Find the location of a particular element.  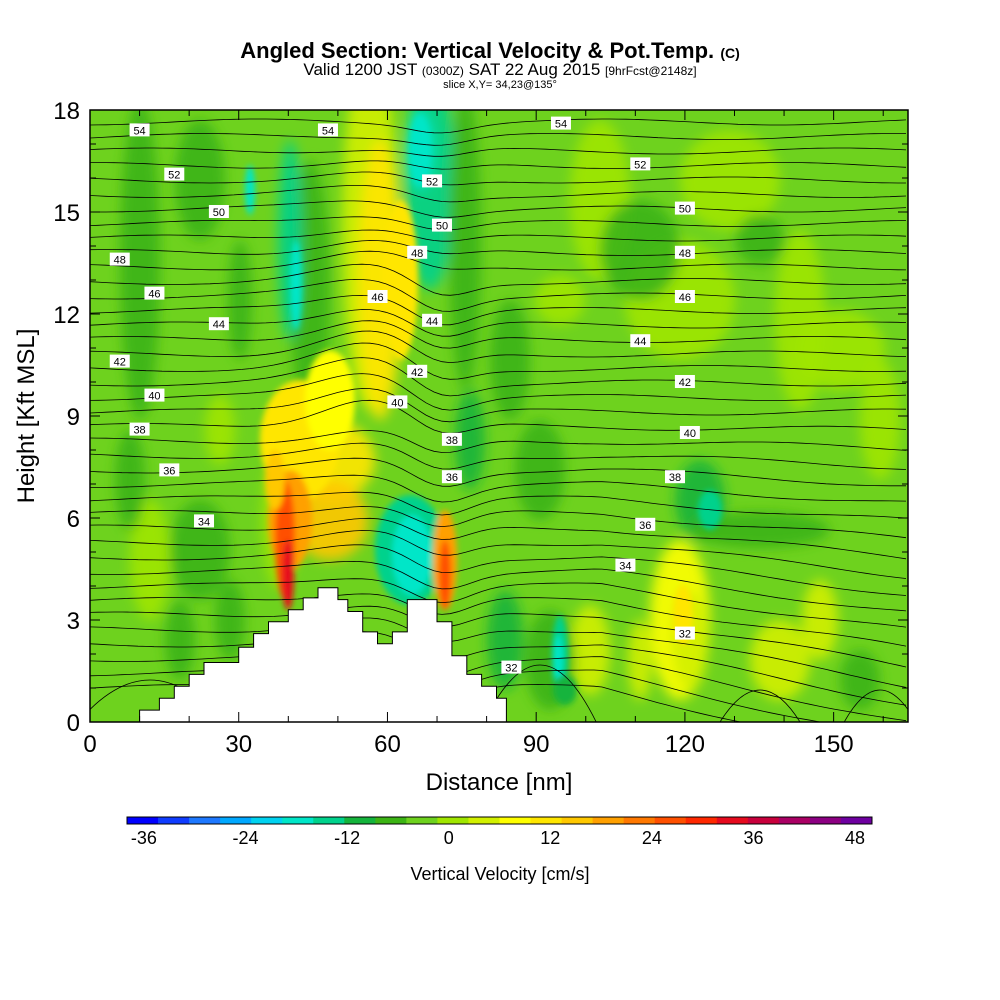

colorbar-tick-label: -12 is located at coordinates (347, 838).